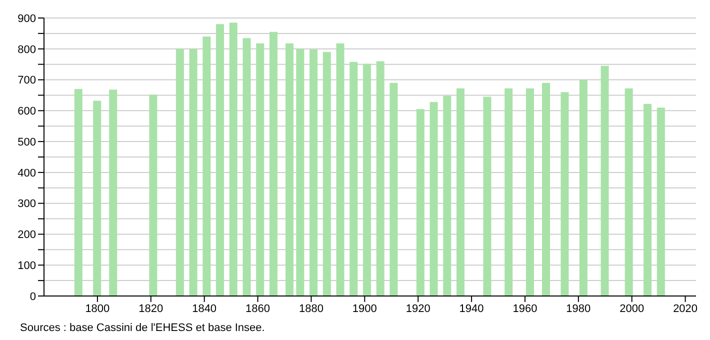 The height and width of the screenshot is (340, 710). What do you see at coordinates (27, 173) in the screenshot?
I see `y-tick-label: 400` at bounding box center [27, 173].